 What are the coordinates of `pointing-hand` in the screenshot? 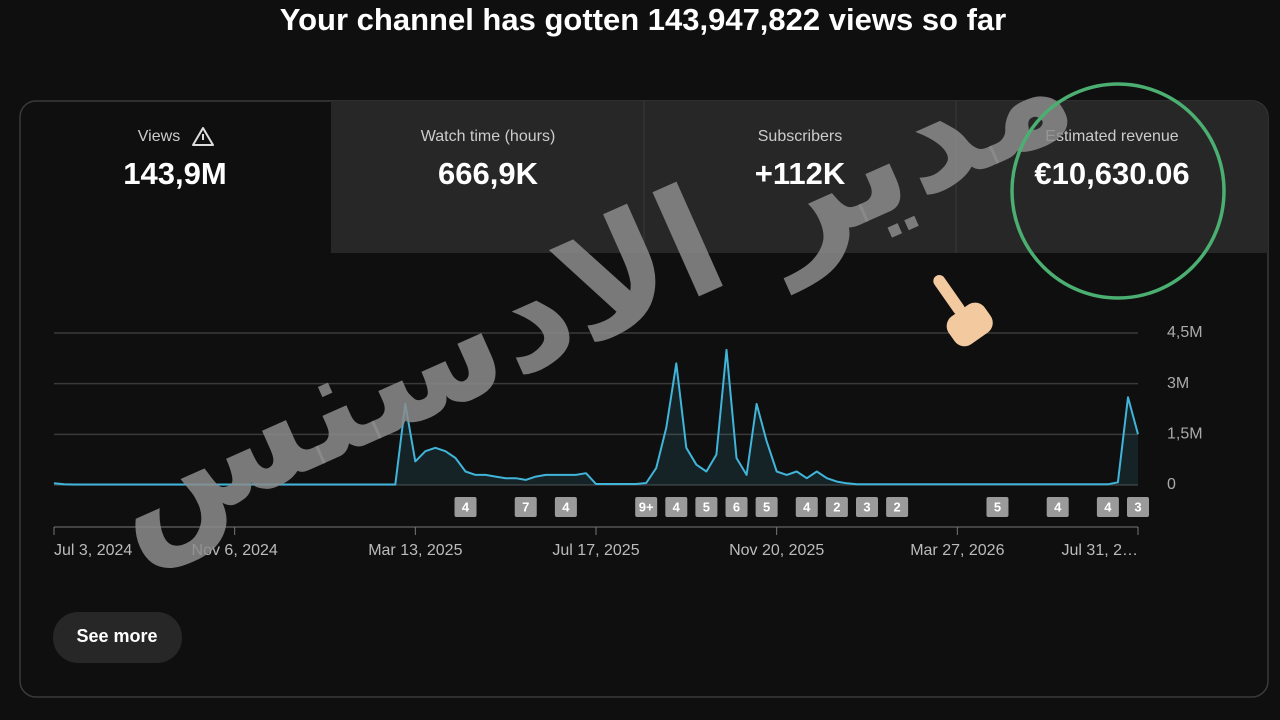 It's located at (963, 311).